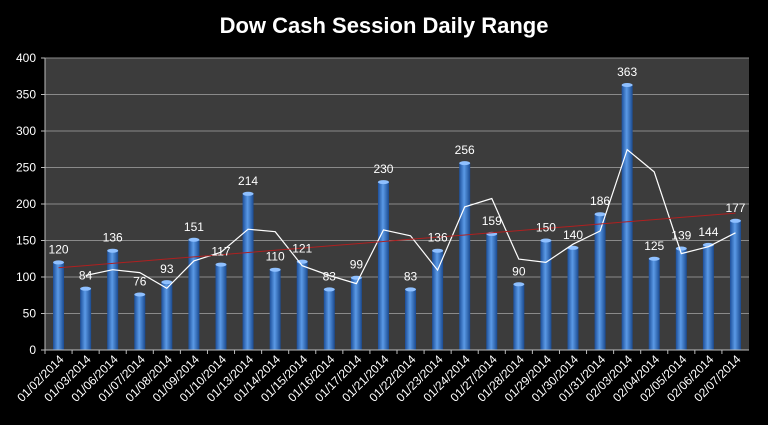  What do you see at coordinates (30, 314) in the screenshot?
I see `y-tick-label: 50` at bounding box center [30, 314].